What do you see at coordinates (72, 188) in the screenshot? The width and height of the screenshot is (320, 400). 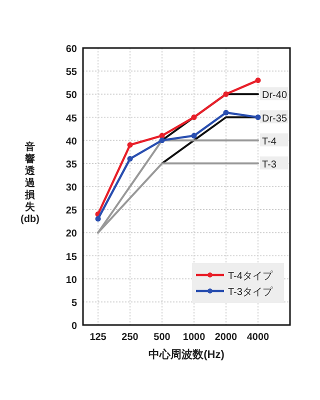 I see `y-tick-label: 30` at bounding box center [72, 188].